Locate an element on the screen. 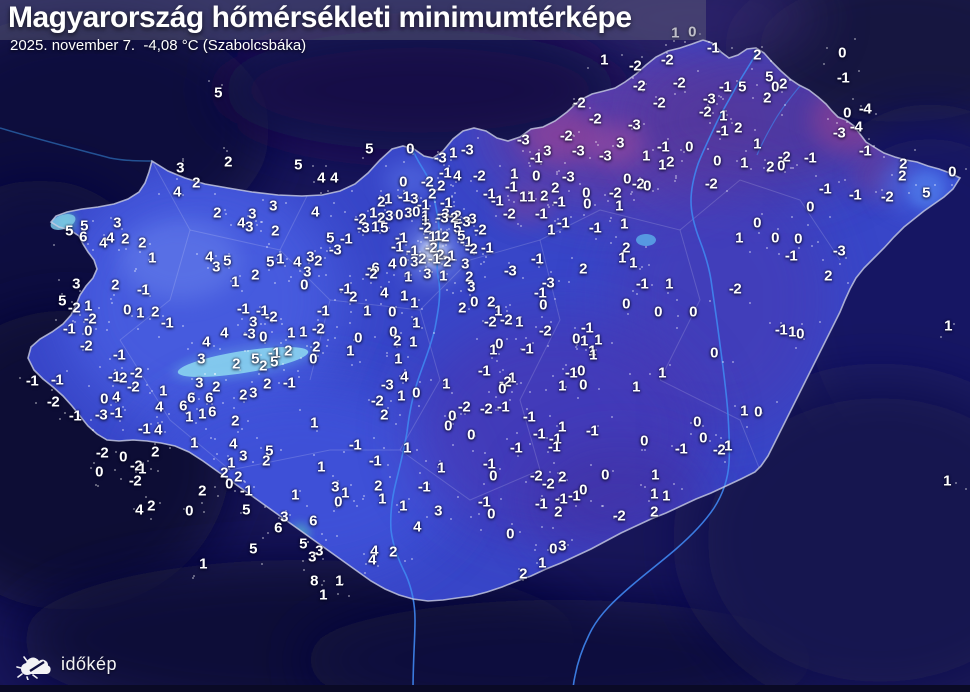  title-bar is located at coordinates (353, 20).